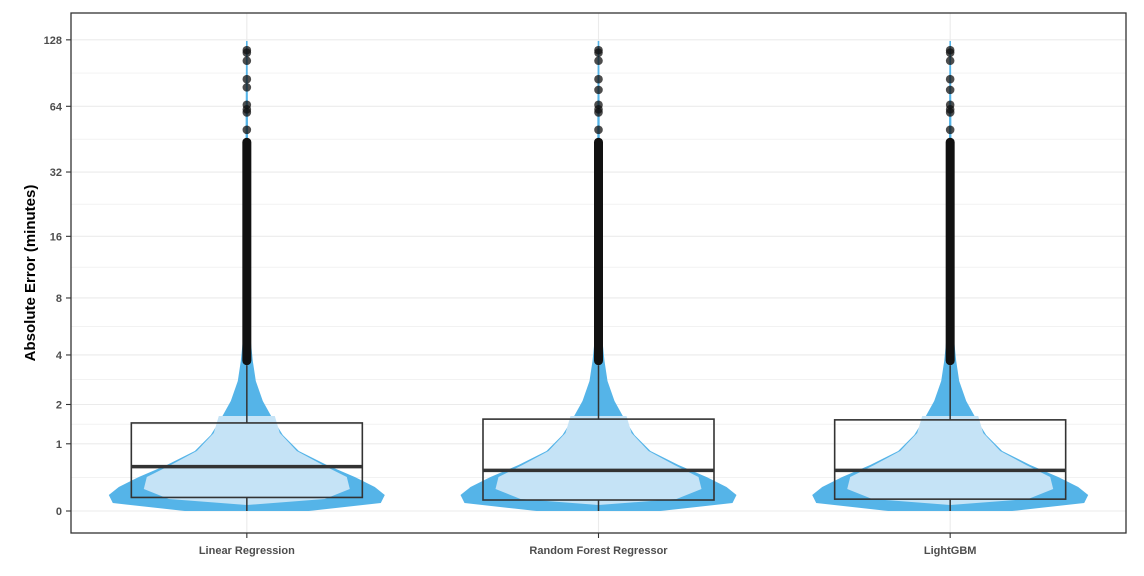 Image resolution: width=1144 pixels, height=576 pixels. I want to click on y-tick-label: 32, so click(56, 173).